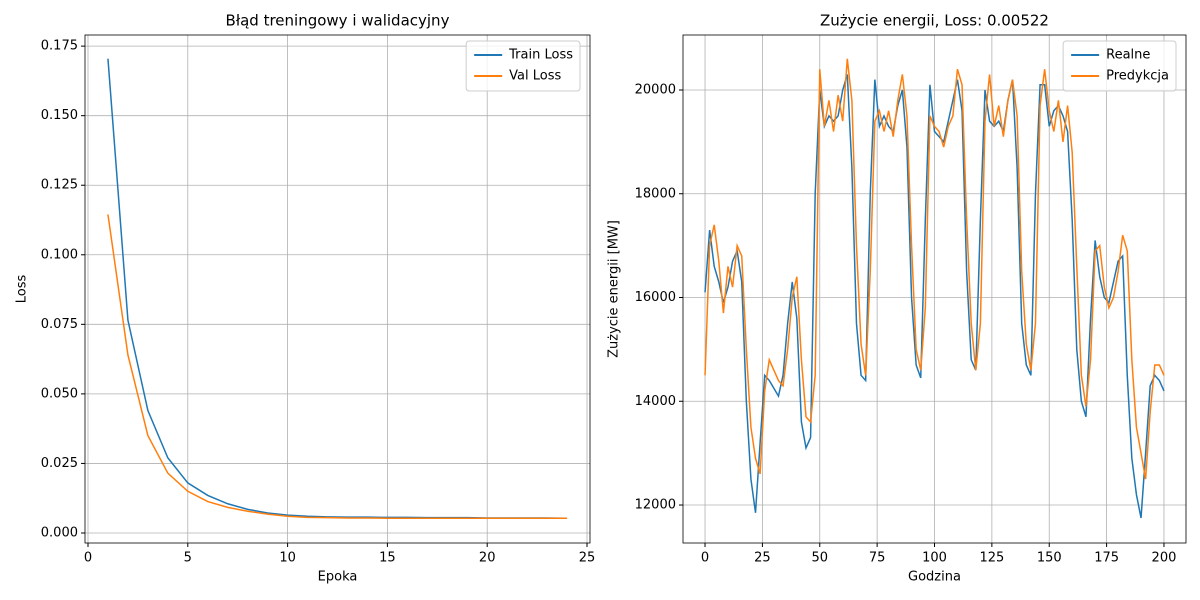 The width and height of the screenshot is (1200, 600). Describe the element at coordinates (934, 558) in the screenshot. I see `x-tick-label: 100` at that location.